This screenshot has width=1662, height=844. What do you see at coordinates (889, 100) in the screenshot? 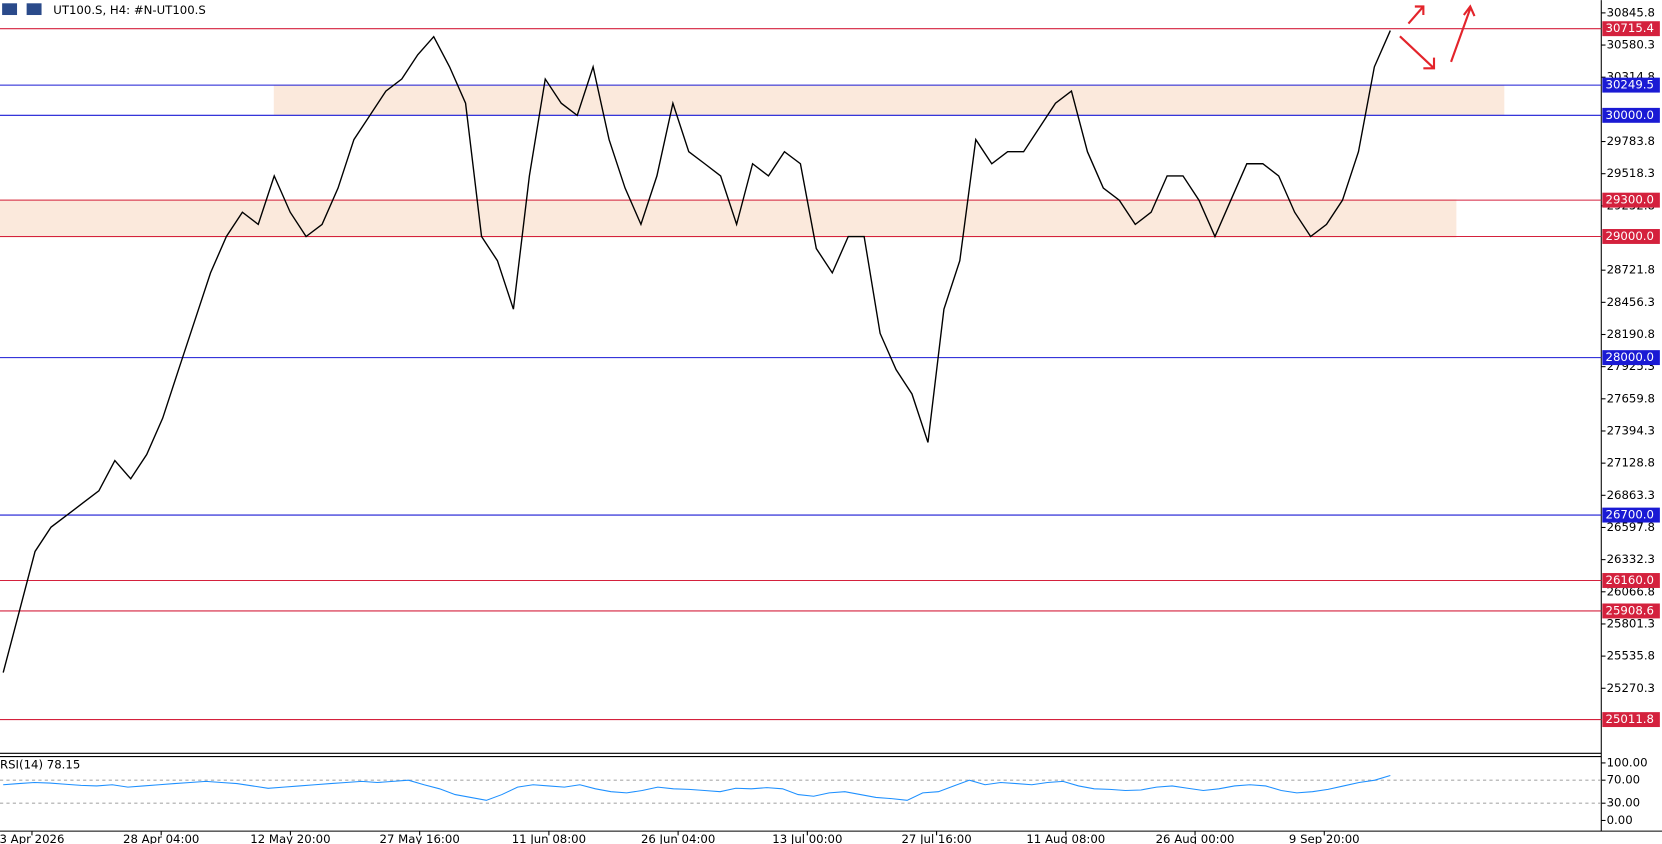
I see `zone-upper` at bounding box center [889, 100].